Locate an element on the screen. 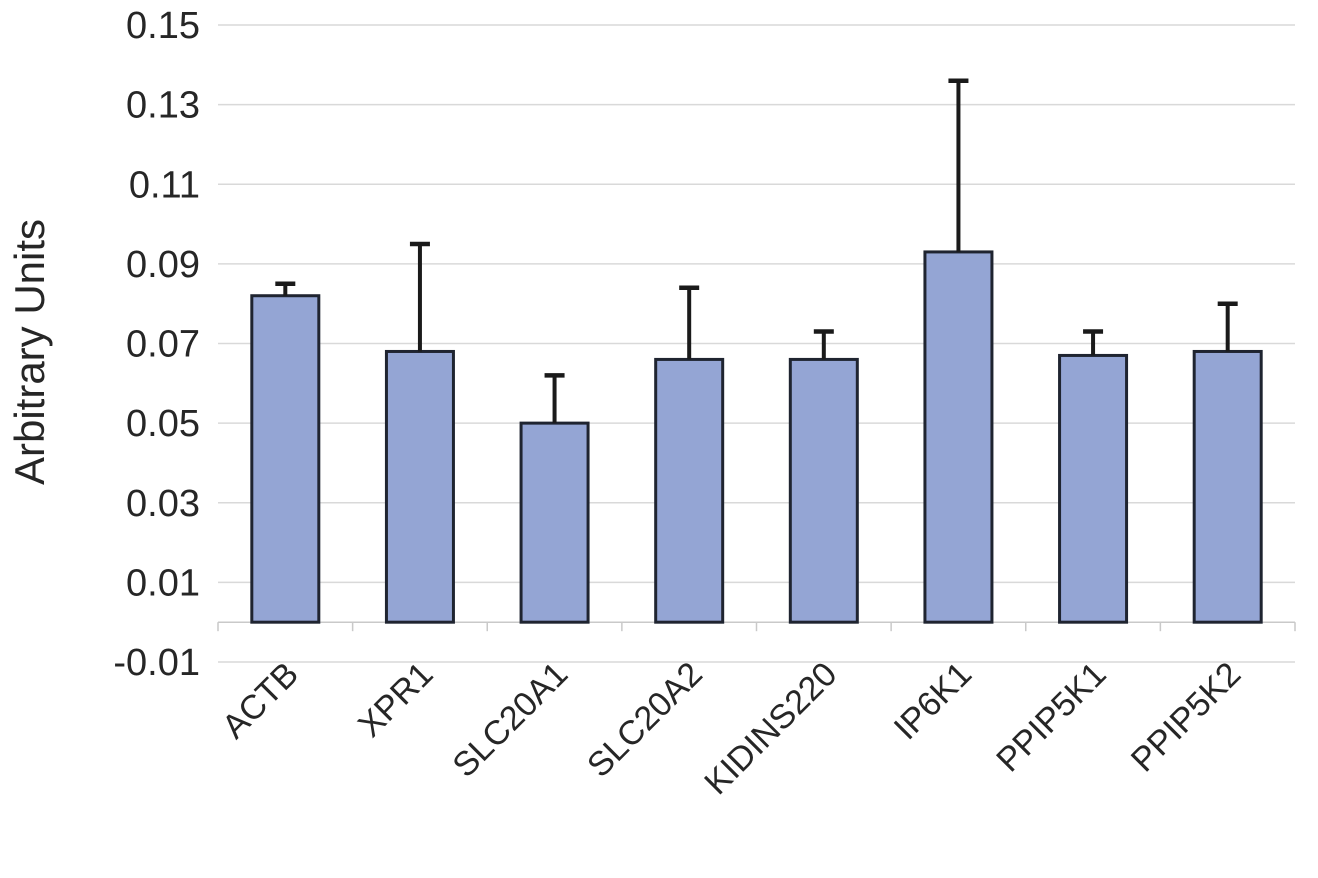 The image size is (1318, 878). x-category-label: SLC20A1 is located at coordinates (510, 720).